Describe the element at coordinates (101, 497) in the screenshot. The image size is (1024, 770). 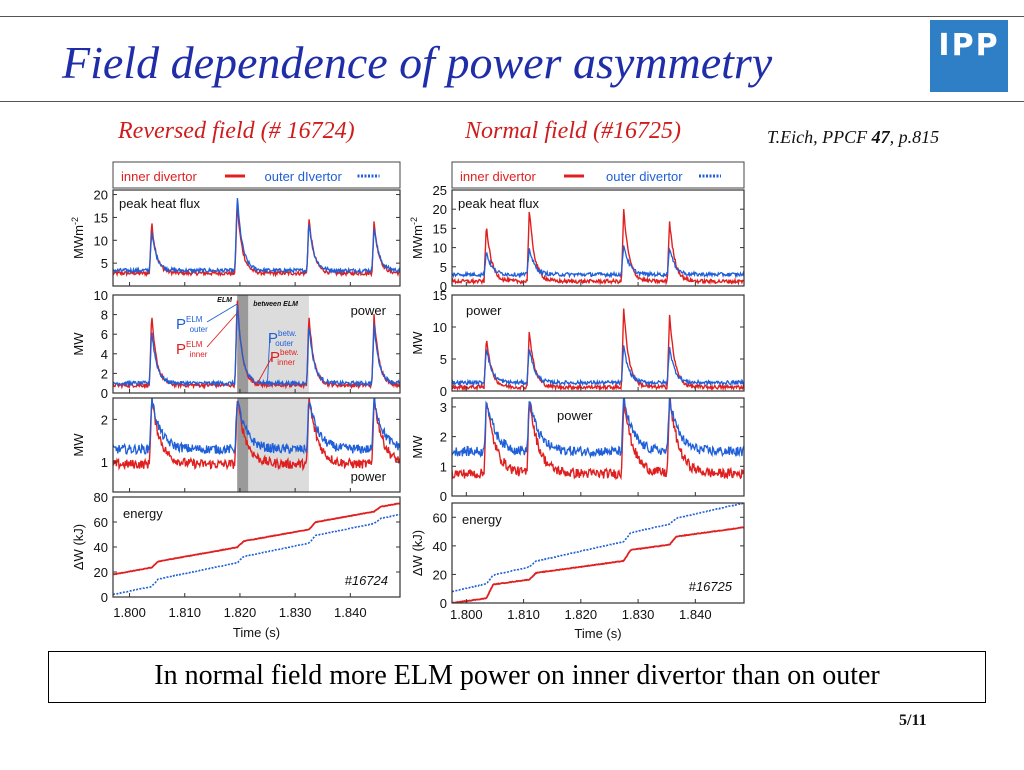
I see `y-tick-label: 80` at that location.